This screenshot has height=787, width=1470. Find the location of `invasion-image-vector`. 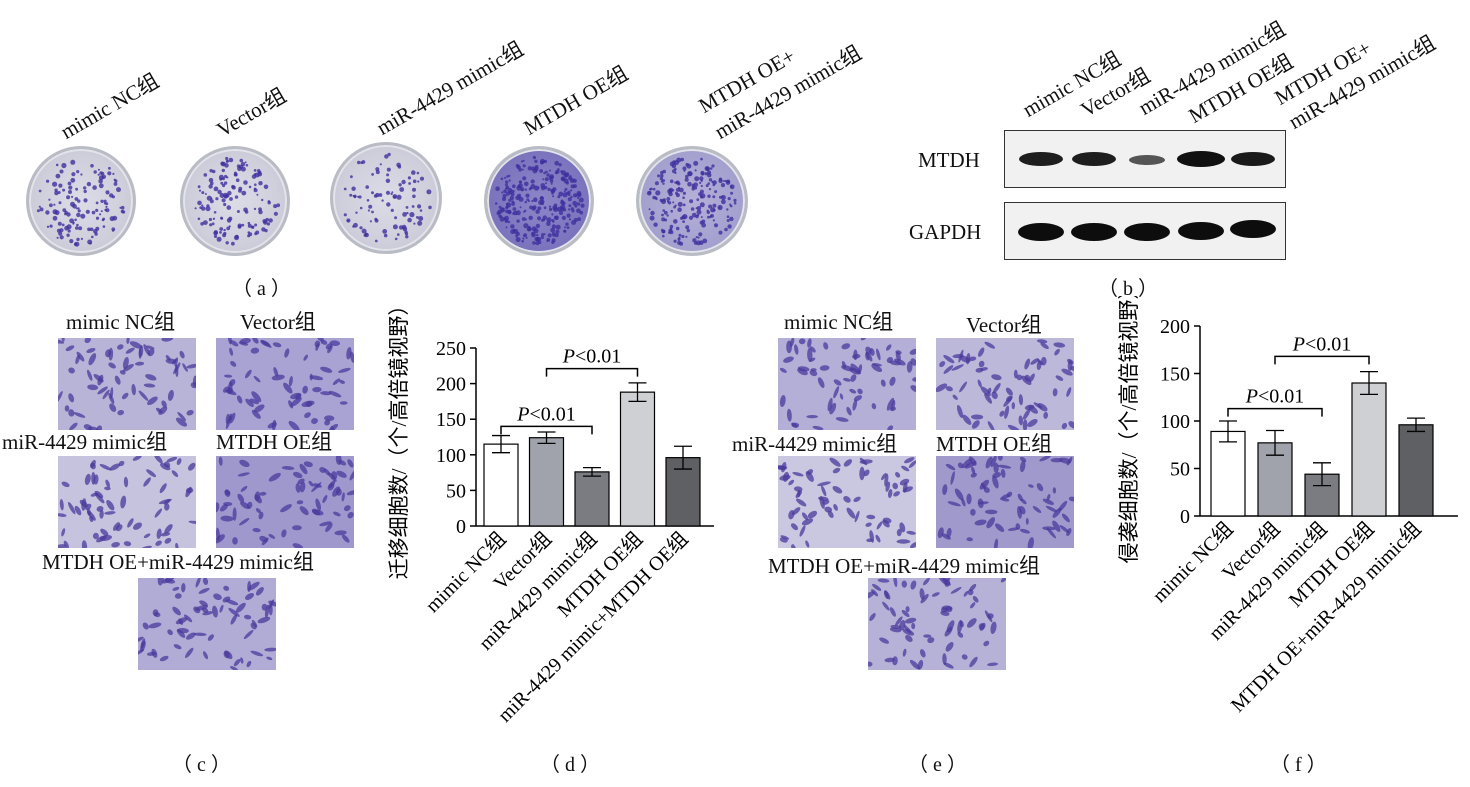

invasion-image-vector is located at coordinates (1005, 384).